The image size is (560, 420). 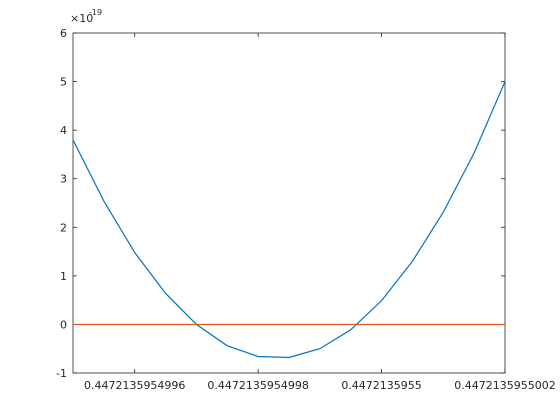 What do you see at coordinates (504, 385) in the screenshot?
I see `x-tick-label: 0.4472135955002` at bounding box center [504, 385].